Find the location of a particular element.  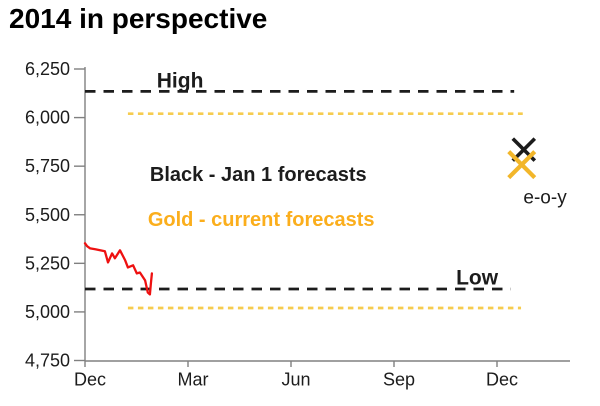

annotation-low: Low is located at coordinates (477, 277).